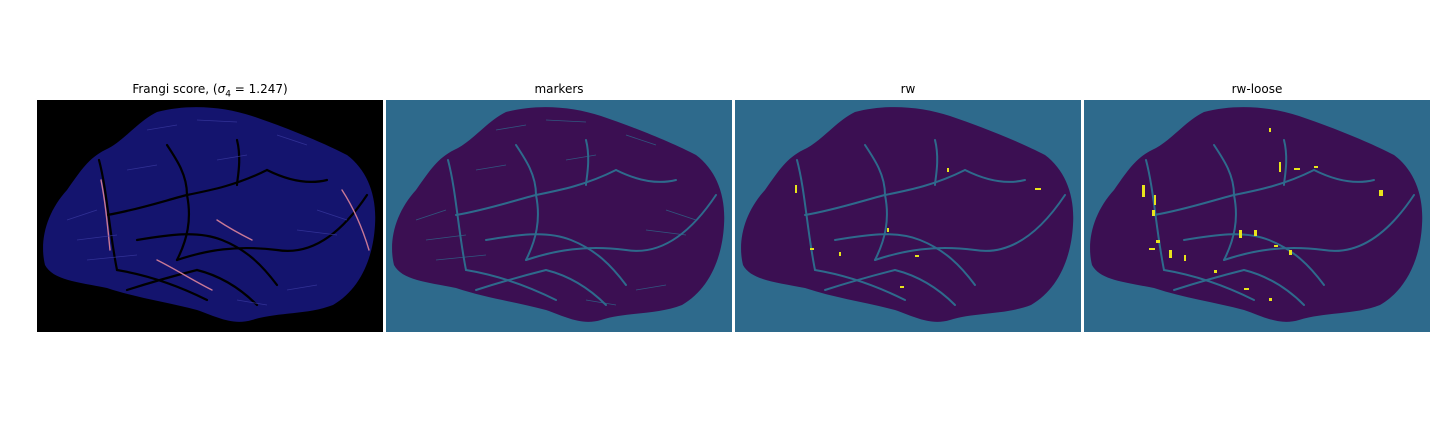  I want to click on frangi-image, so click(210, 216).